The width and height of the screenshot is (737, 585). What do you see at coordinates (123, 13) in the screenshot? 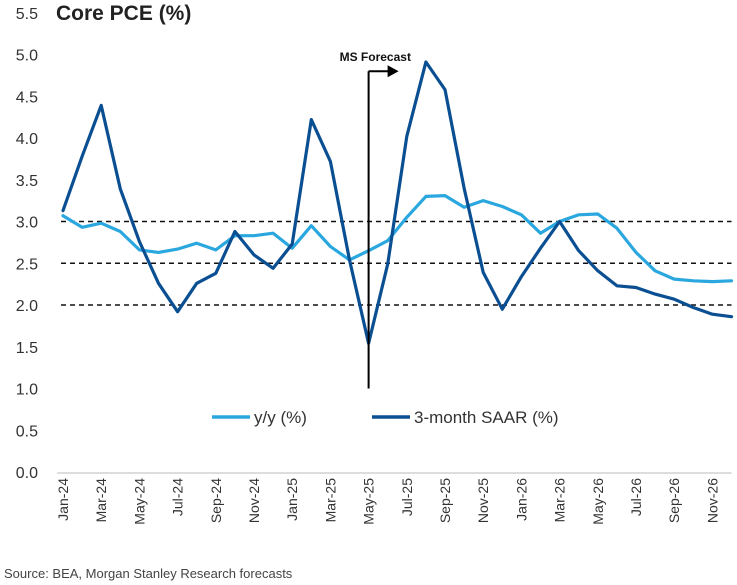
I see `chart-title: Core PCE (%)` at bounding box center [123, 13].